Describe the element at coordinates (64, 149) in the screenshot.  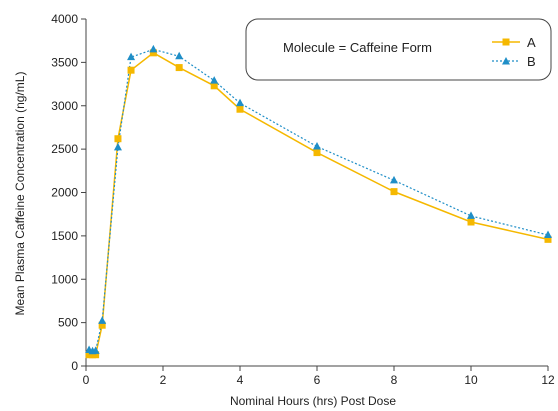
I see `y-tick-label: 2500` at that location.